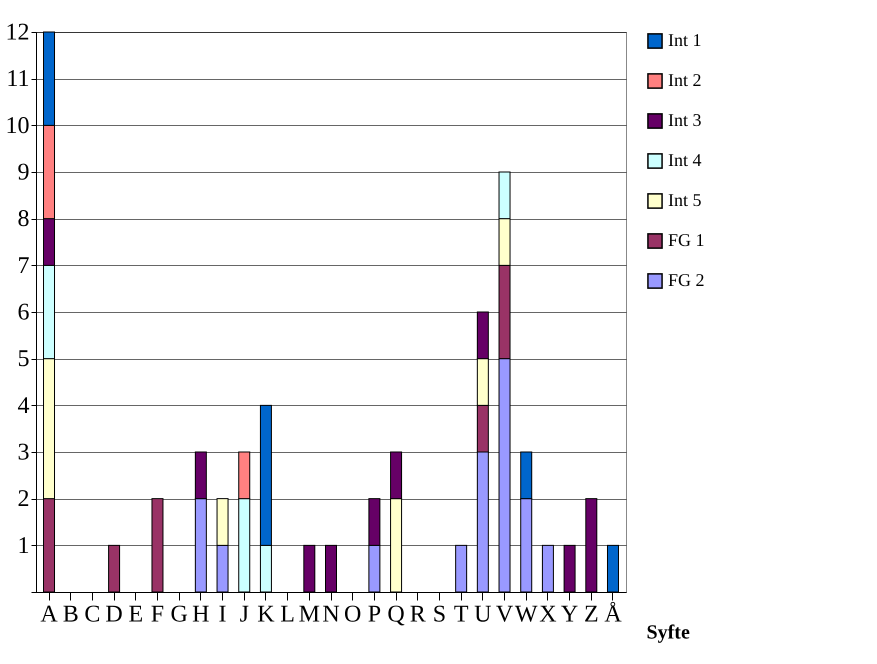 The width and height of the screenshot is (877, 664). Describe the element at coordinates (244, 615) in the screenshot. I see `x-tick-label: J` at that location.